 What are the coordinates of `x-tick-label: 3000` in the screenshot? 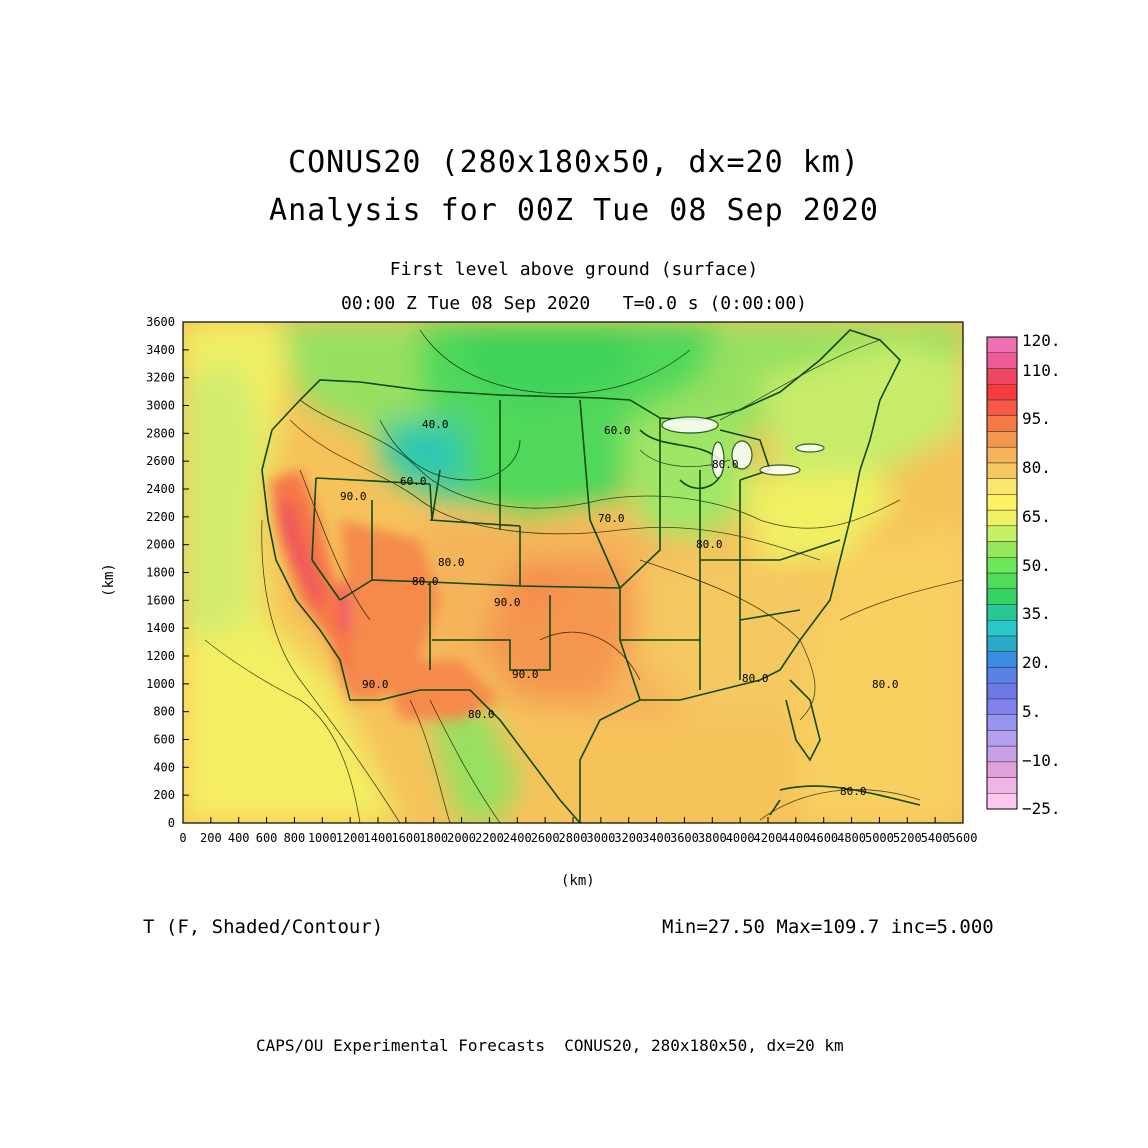 It's located at (600, 838).